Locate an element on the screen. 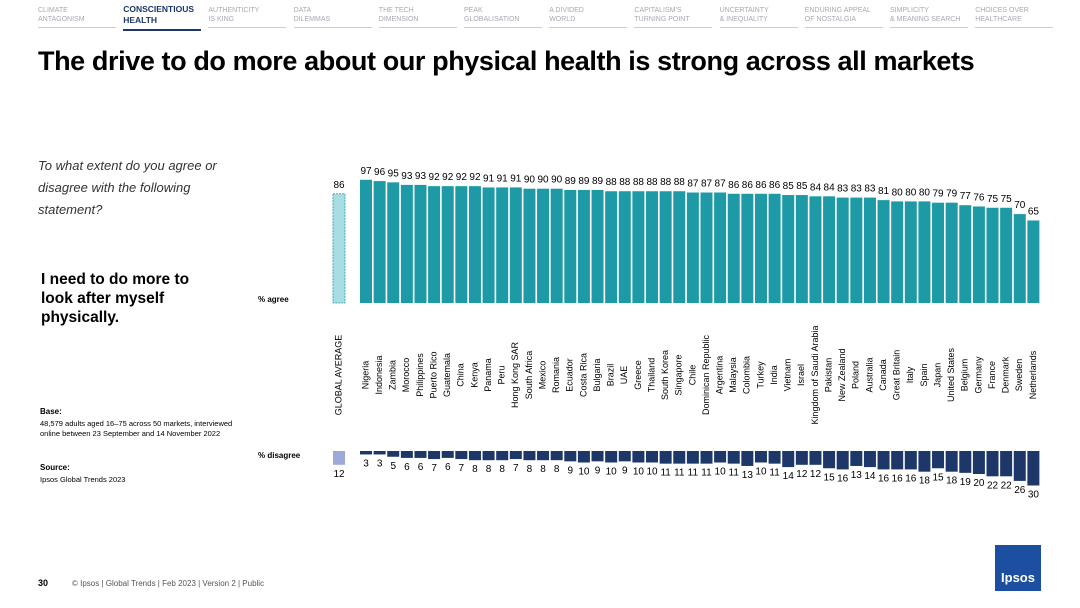 The width and height of the screenshot is (1080, 608). nav-tab-text: THE TECH is located at coordinates (396, 10).